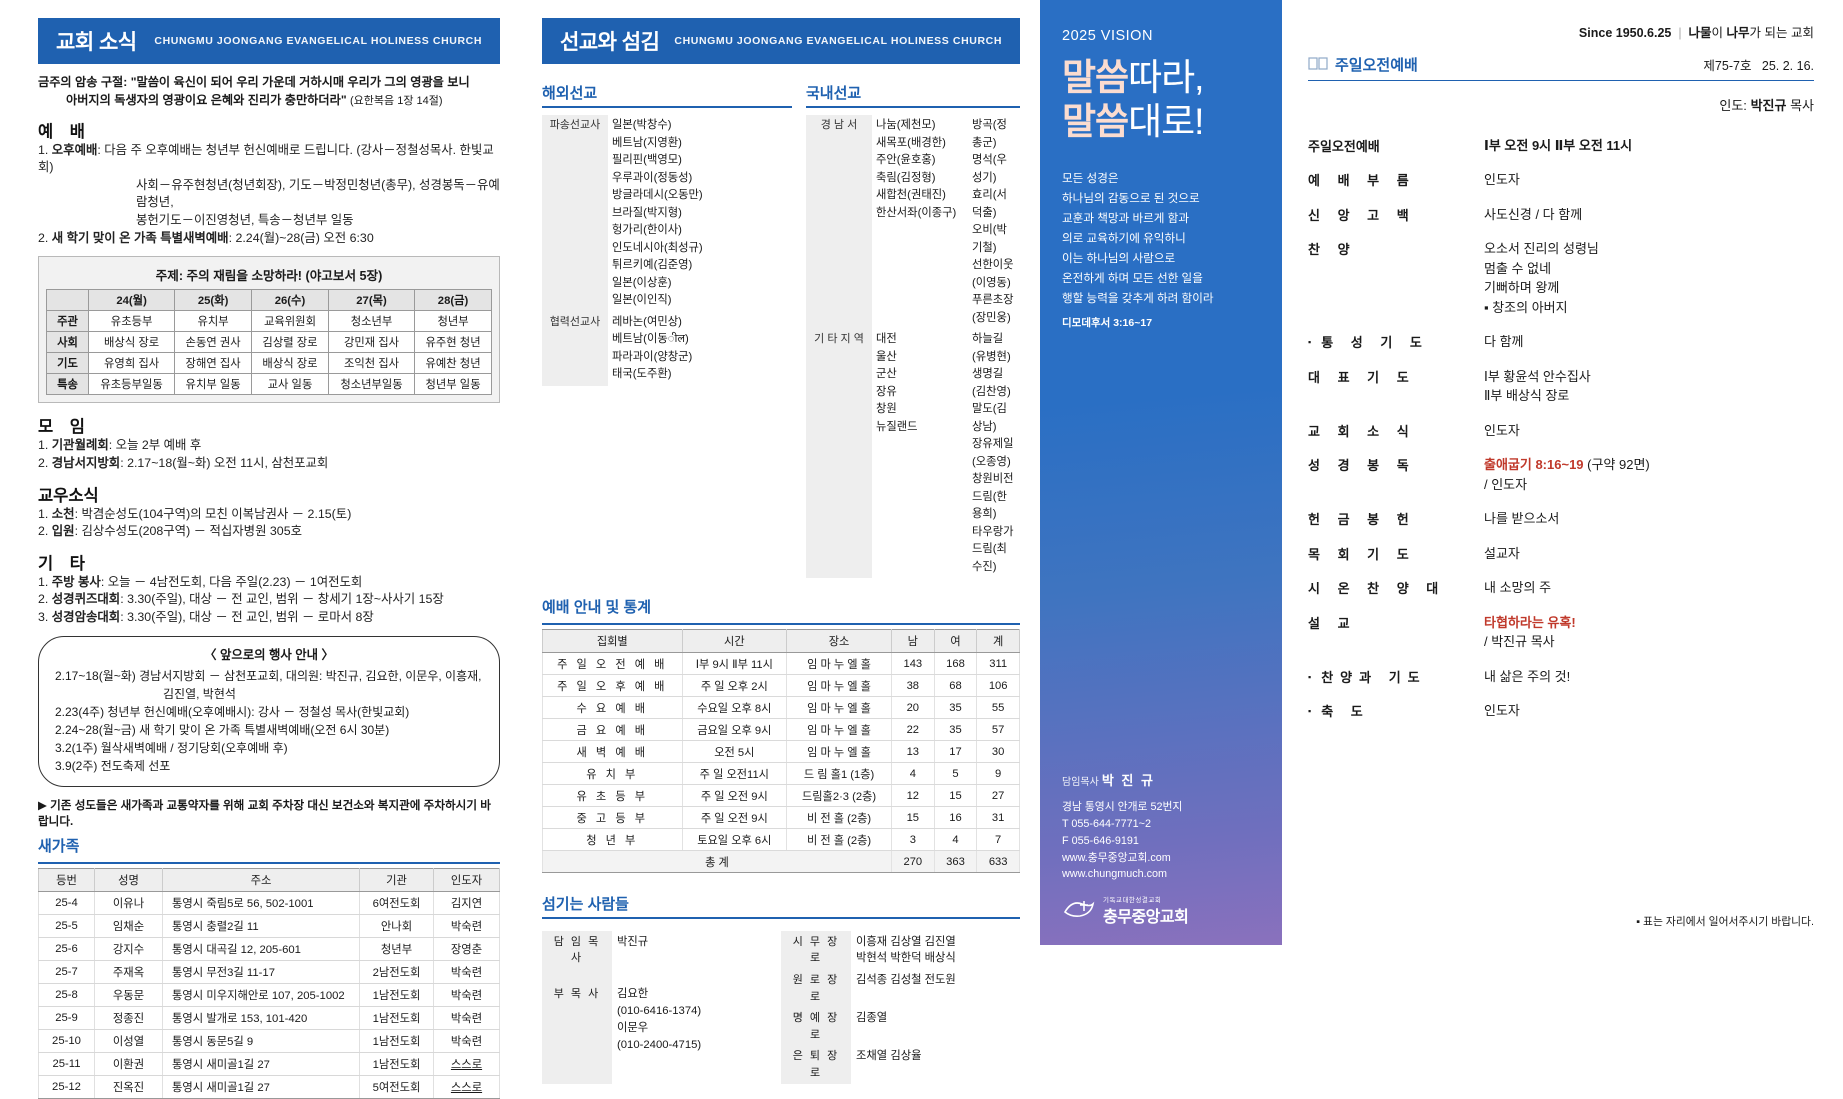 This screenshot has width=1843, height=1099. Describe the element at coordinates (955, 861) in the screenshot. I see `stat-total-value: 363` at that location.